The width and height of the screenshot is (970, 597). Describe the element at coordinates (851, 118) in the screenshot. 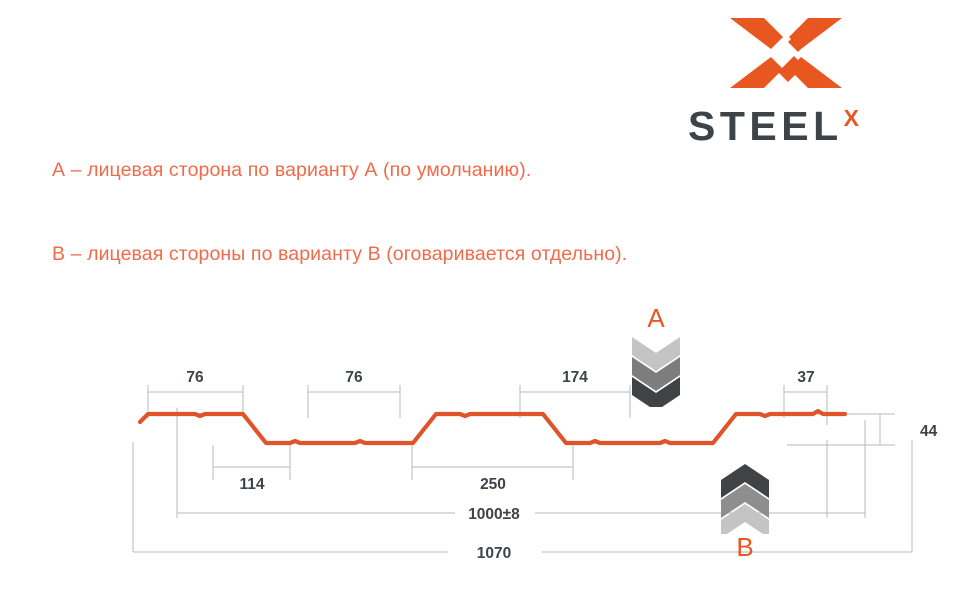

I see `brand-name-superscript: X` at that location.